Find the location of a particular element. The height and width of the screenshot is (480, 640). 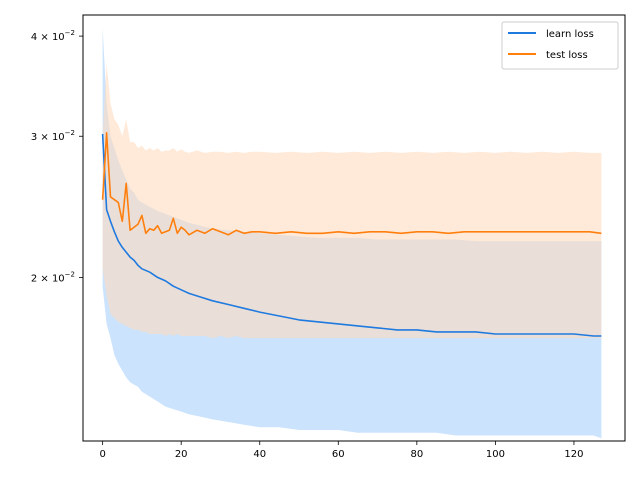

x-tick-label: 0 is located at coordinates (102, 454).